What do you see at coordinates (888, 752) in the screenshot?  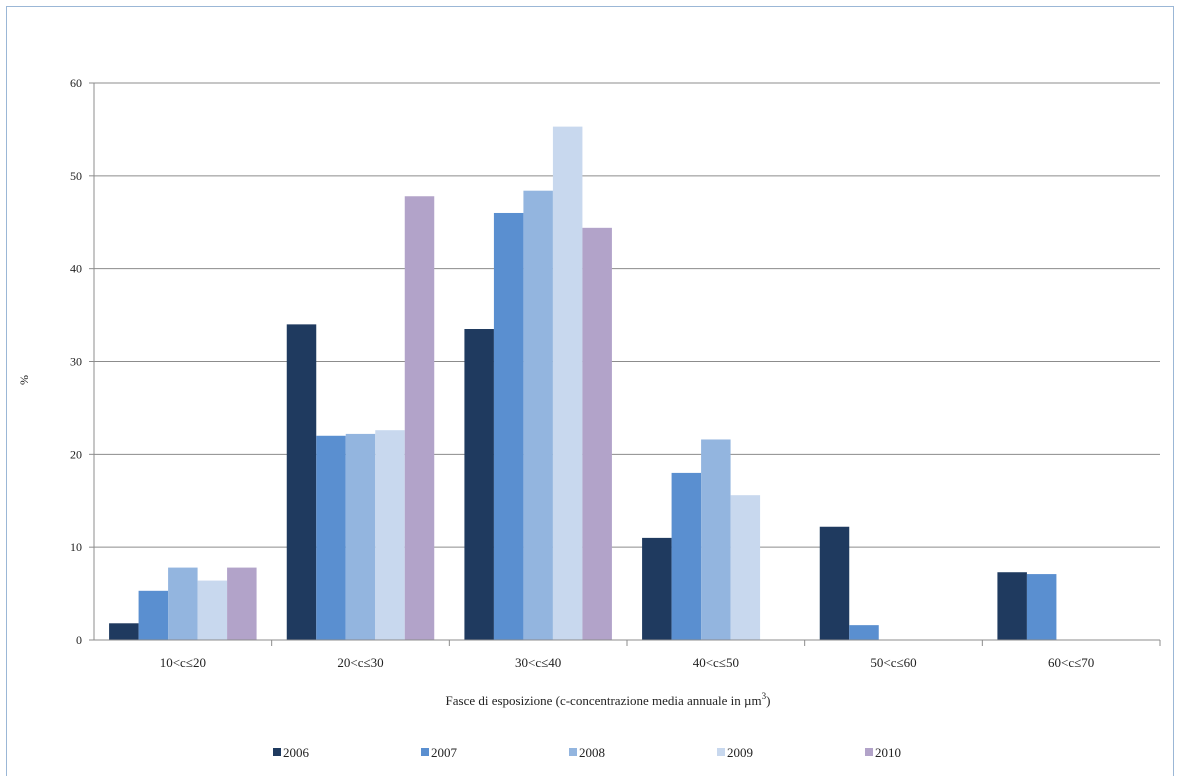 I see `legend-label-2010: 2010` at bounding box center [888, 752].